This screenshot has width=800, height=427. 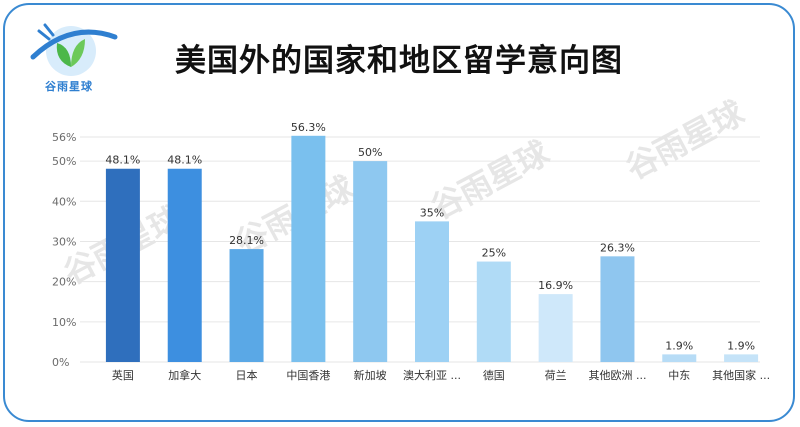 What do you see at coordinates (370, 152) in the screenshot?
I see `data-label: 50%` at bounding box center [370, 152].